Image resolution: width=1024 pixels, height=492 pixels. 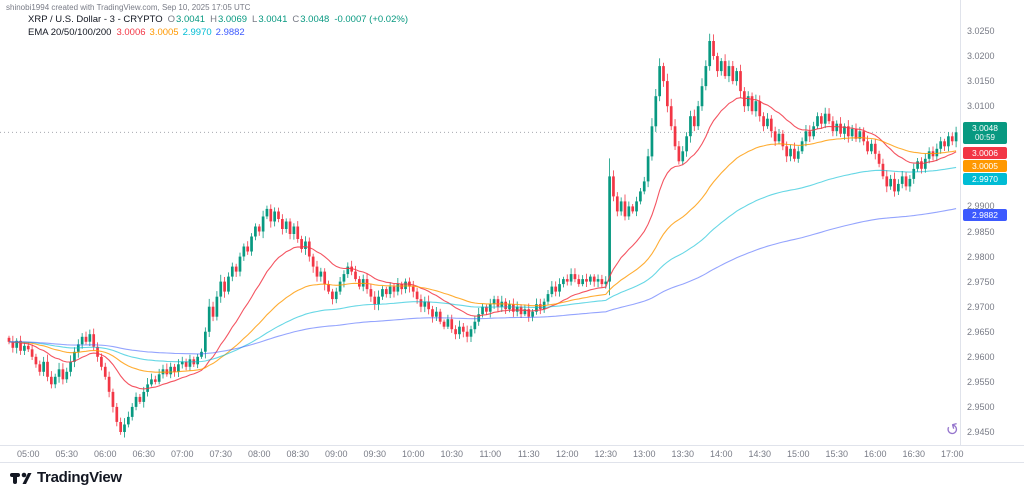 What do you see at coordinates (255, 19) in the screenshot?
I see `low-label: L` at bounding box center [255, 19].